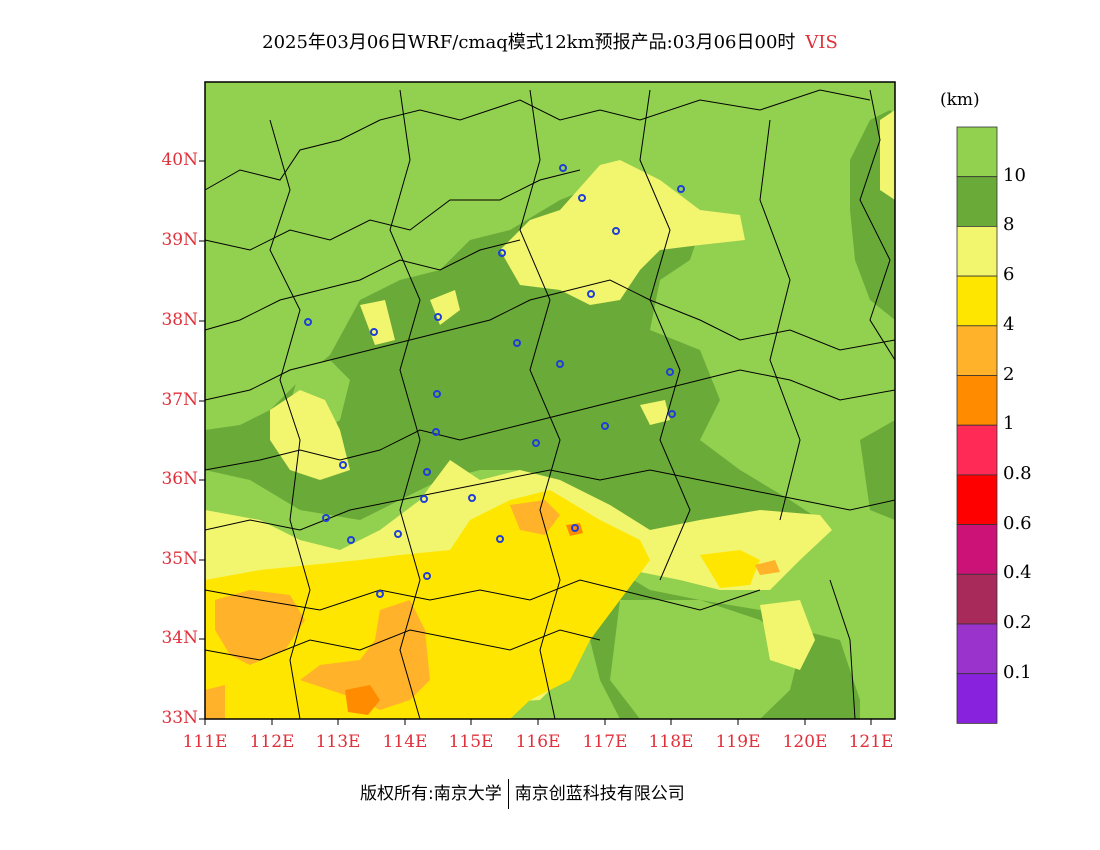  I want to click on legend-label: 1, so click(1009, 423).